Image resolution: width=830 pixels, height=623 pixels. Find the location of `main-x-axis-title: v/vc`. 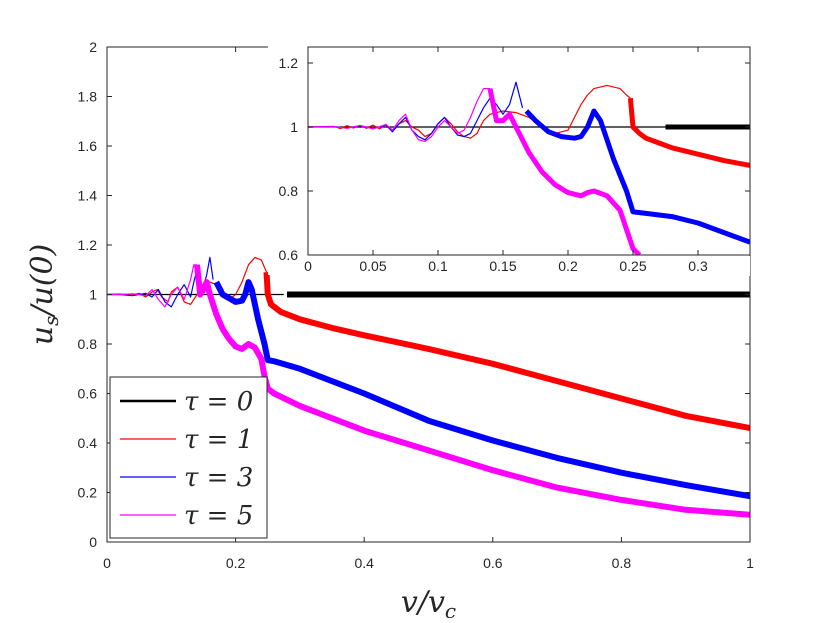

main-x-axis-title: v/vc is located at coordinates (428, 601).